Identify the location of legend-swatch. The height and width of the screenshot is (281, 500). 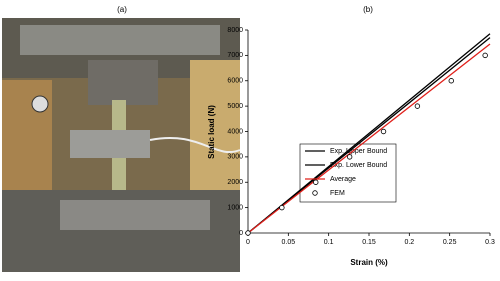
(315, 193).